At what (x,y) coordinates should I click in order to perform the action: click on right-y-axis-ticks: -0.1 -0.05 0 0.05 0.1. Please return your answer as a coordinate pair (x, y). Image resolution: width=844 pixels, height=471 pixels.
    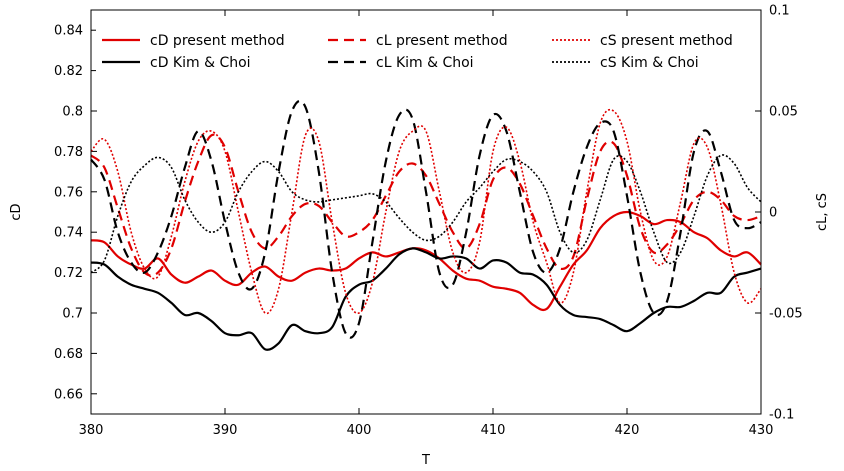
    Looking at the image, I should click on (779, 213).